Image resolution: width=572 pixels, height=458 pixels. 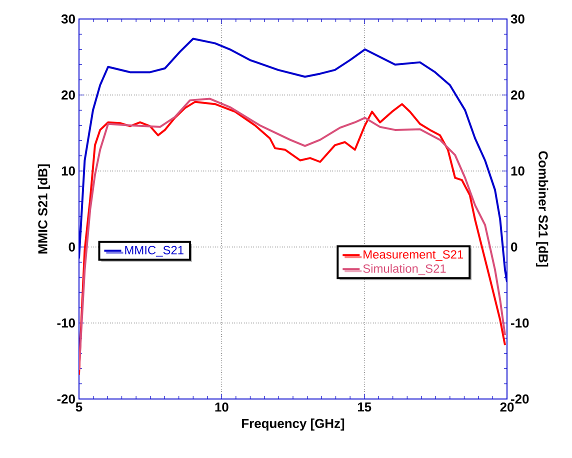 I want to click on y-tick-label: 20, so click(x=68, y=95).